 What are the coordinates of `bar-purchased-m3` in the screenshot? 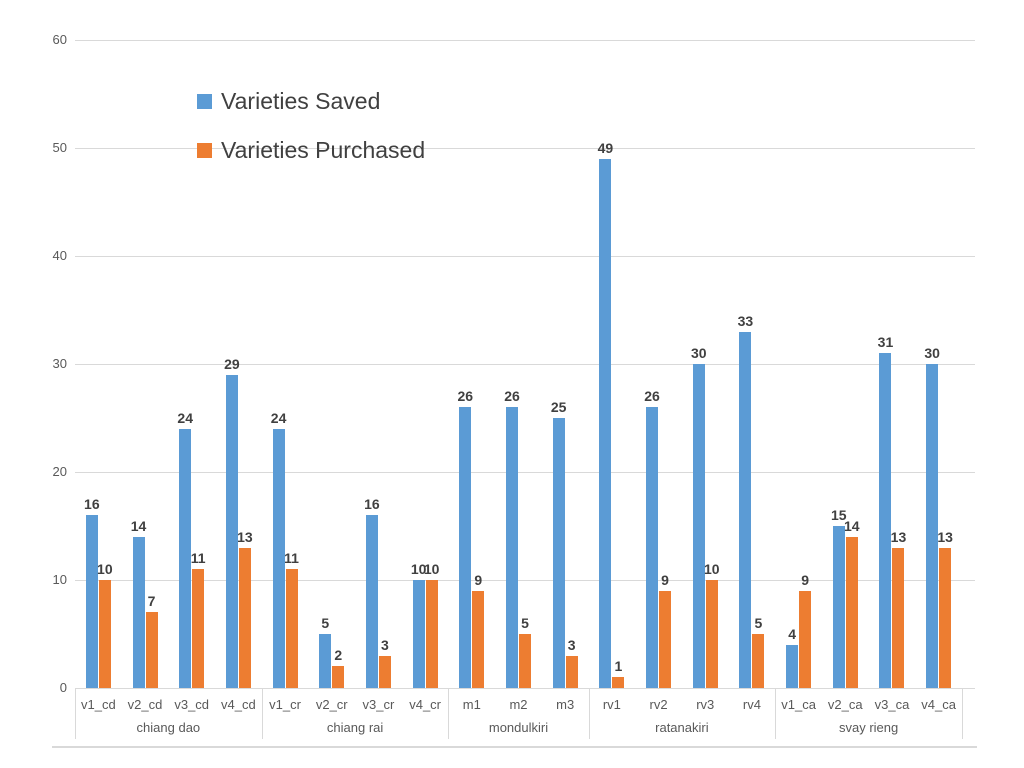 It's located at (571, 671).